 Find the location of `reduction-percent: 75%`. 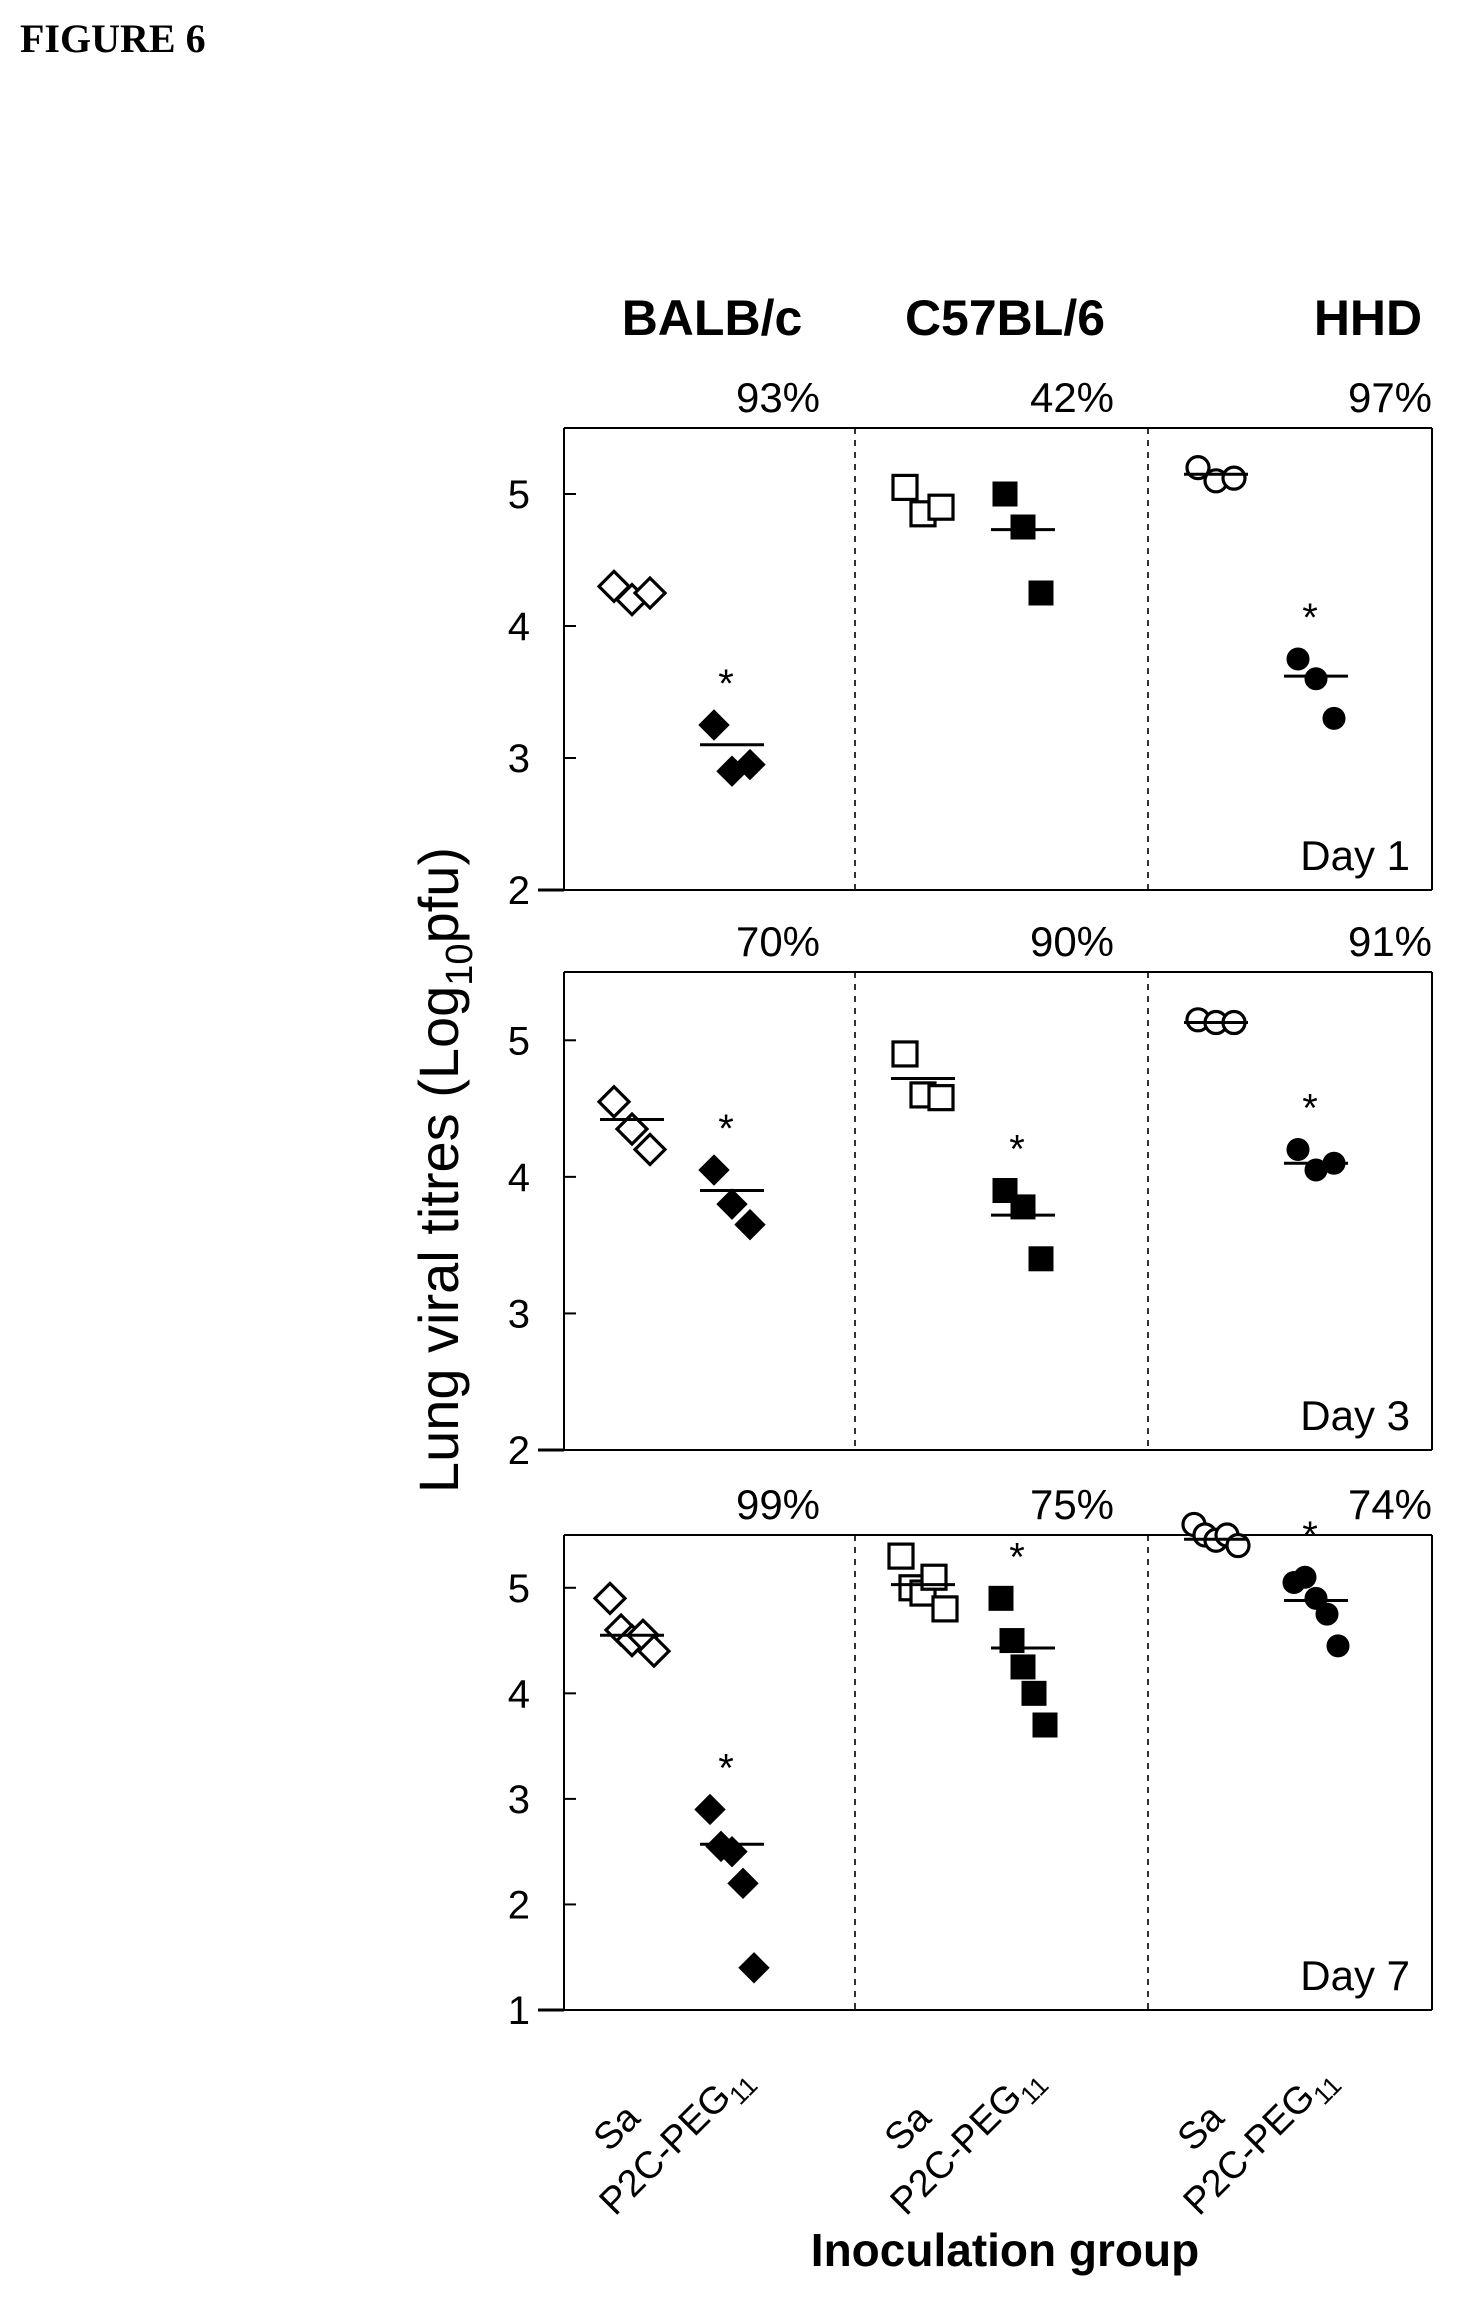

reduction-percent: 75% is located at coordinates (1072, 1504).